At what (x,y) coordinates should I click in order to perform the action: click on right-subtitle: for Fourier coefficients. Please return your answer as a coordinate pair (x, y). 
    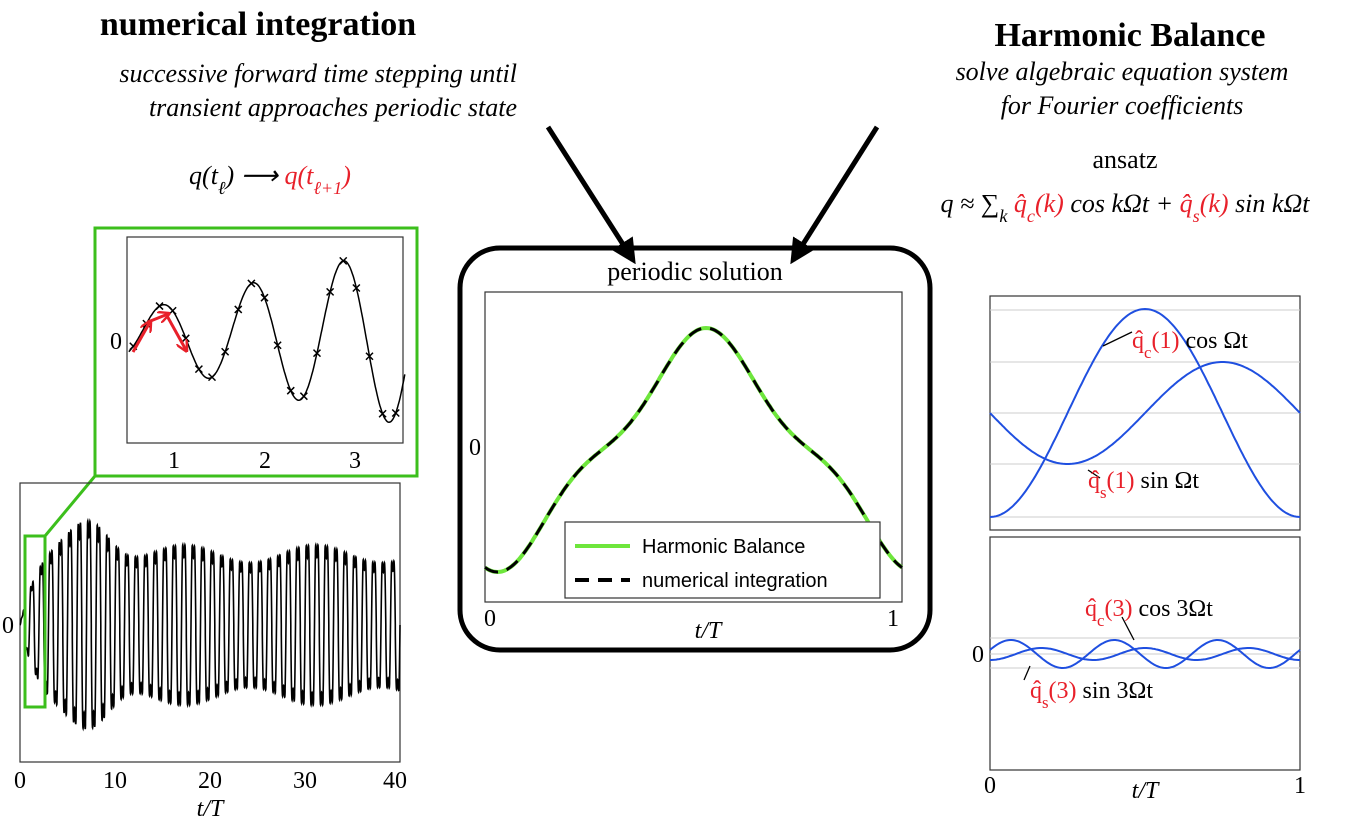
    Looking at the image, I should click on (1122, 105).